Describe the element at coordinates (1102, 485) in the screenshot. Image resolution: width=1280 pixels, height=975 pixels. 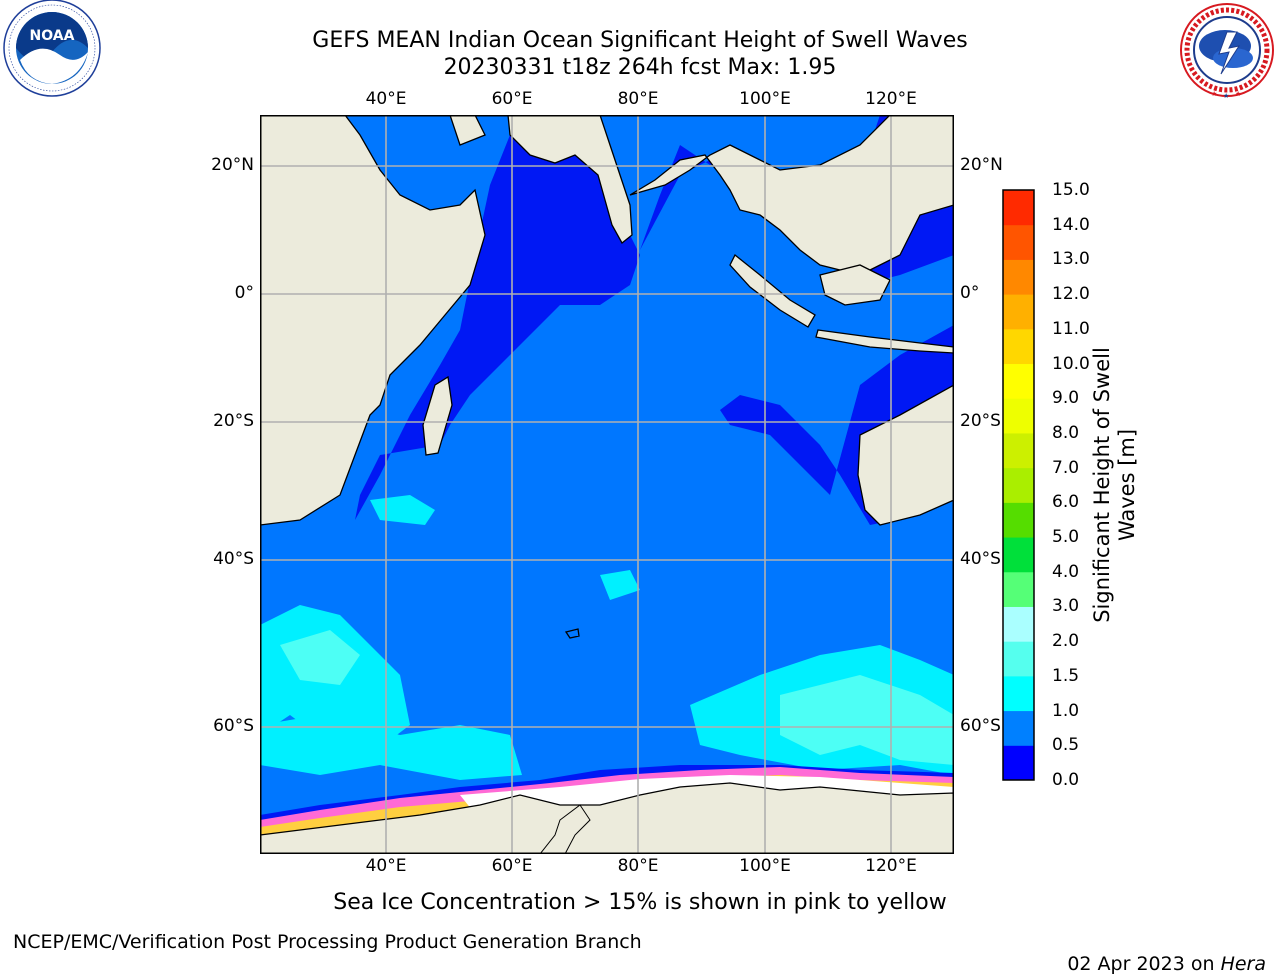
I see `colorbar-label-line1: Significant Height of Swell` at that location.